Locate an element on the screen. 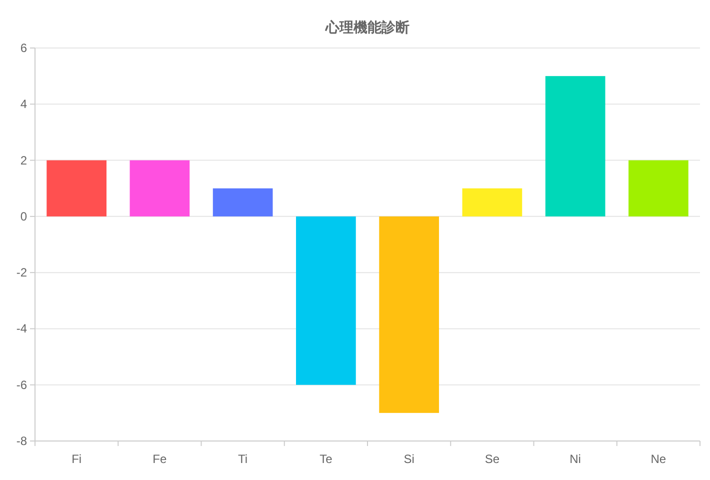 The width and height of the screenshot is (710, 480). y-tick-label: -4 is located at coordinates (22, 329).